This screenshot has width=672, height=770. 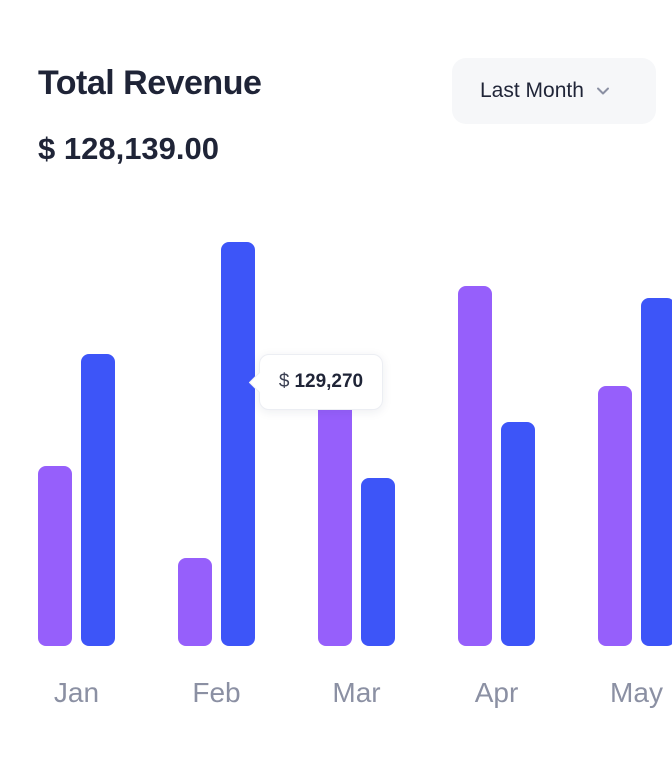 I want to click on tooltip-currency: $, so click(x=284, y=381).